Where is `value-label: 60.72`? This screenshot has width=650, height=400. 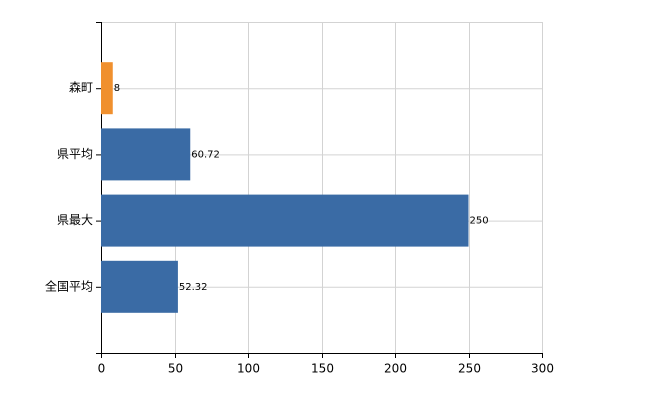
value-label: 60.72 is located at coordinates (205, 154).